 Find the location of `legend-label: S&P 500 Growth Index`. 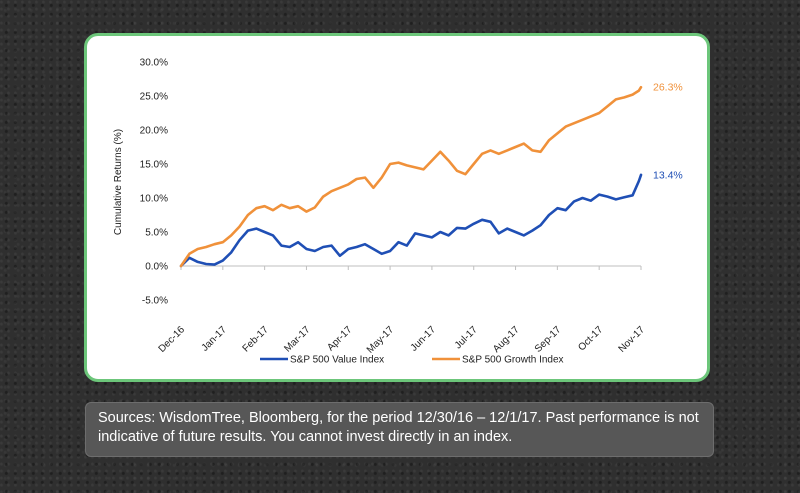

legend-label: S&P 500 Growth Index is located at coordinates (513, 360).